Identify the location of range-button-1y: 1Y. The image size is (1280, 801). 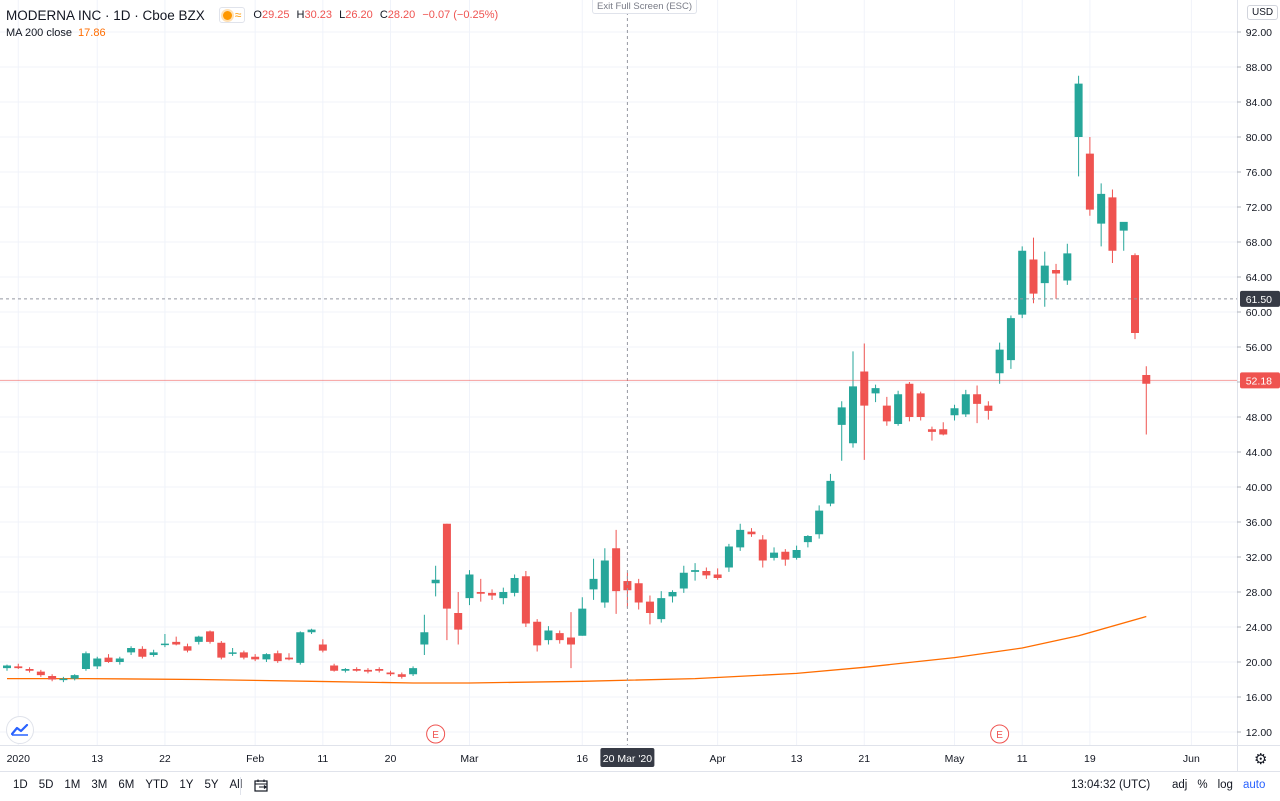
(186, 785).